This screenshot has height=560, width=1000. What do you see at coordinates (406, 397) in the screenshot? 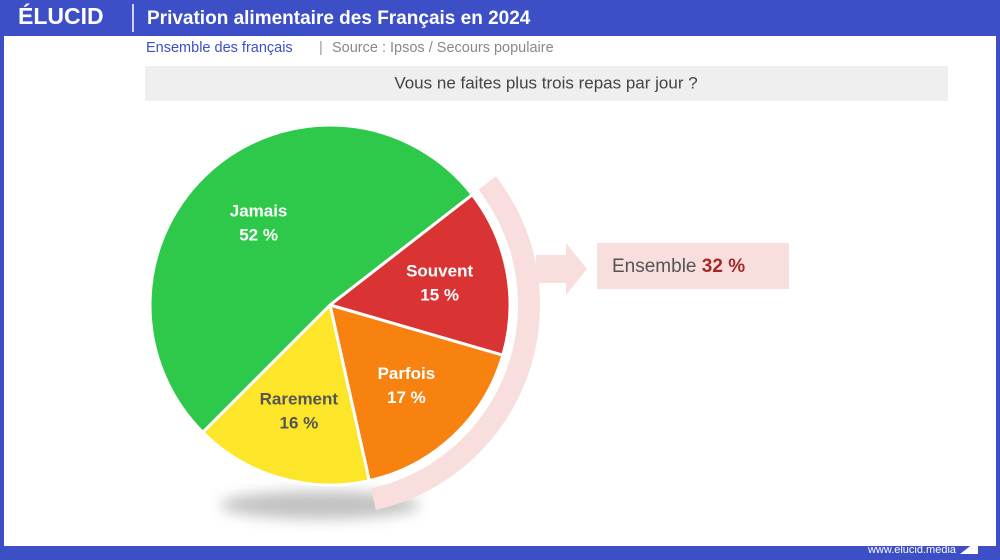
I see `value-label: 17 %` at bounding box center [406, 397].